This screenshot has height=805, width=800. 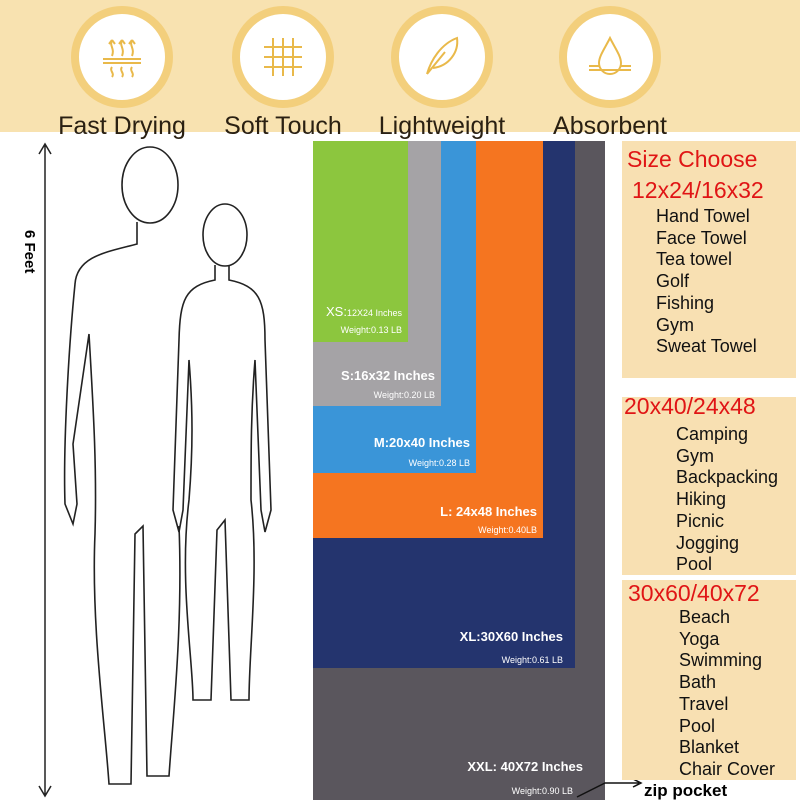 What do you see at coordinates (694, 259) in the screenshot?
I see `use-case-item: Tea towel` at bounding box center [694, 259].